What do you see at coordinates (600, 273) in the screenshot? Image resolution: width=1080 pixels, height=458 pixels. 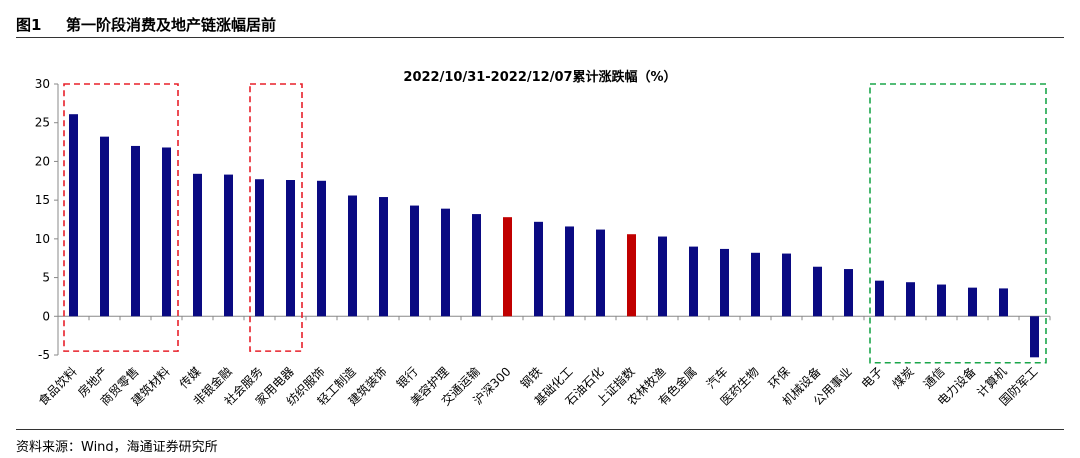 I see `bar-石油石化` at bounding box center [600, 273].